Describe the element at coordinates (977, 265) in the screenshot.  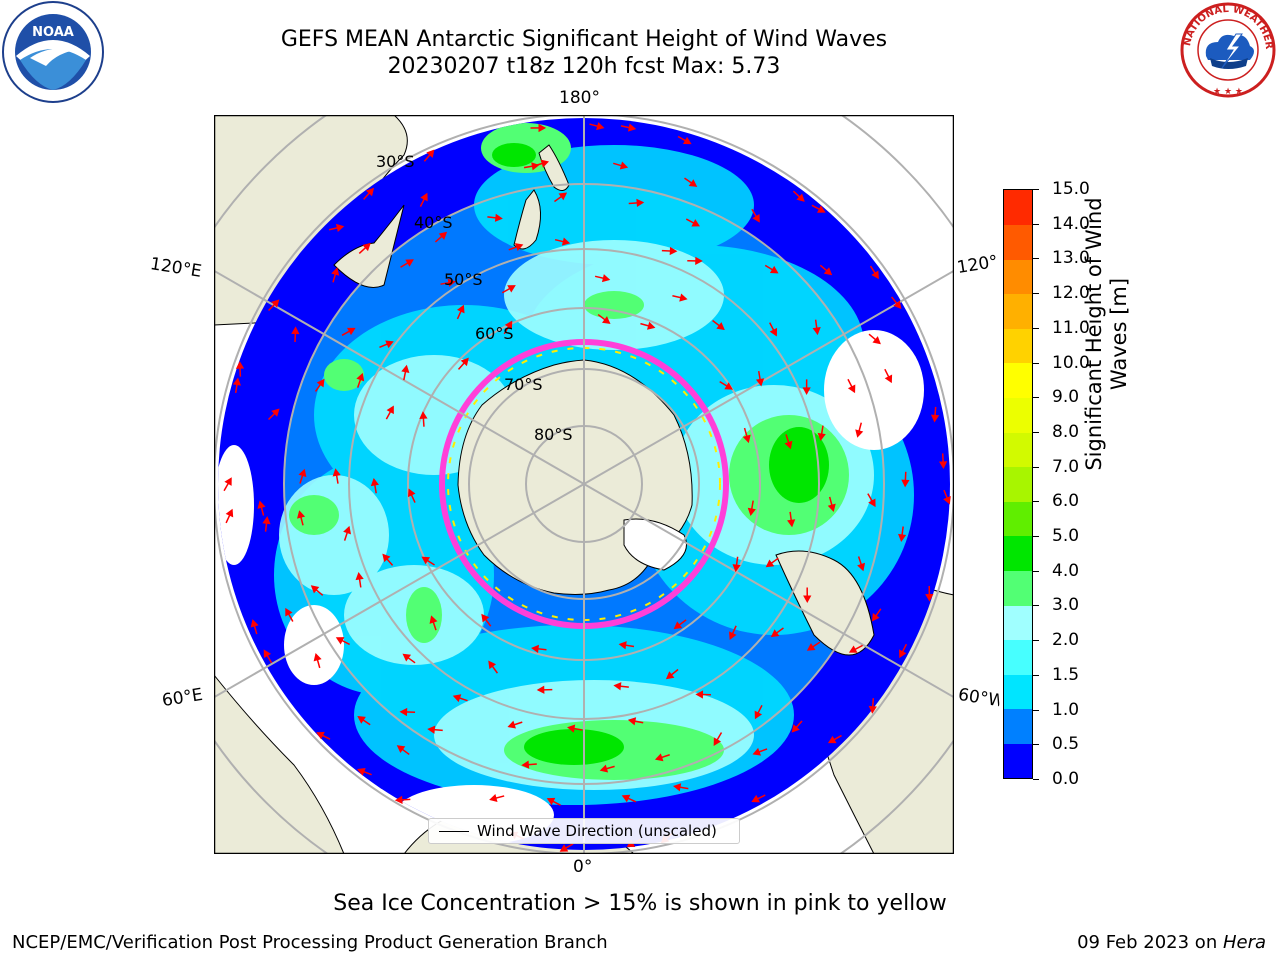
I see `lon-label-120w: 120°W` at that location.